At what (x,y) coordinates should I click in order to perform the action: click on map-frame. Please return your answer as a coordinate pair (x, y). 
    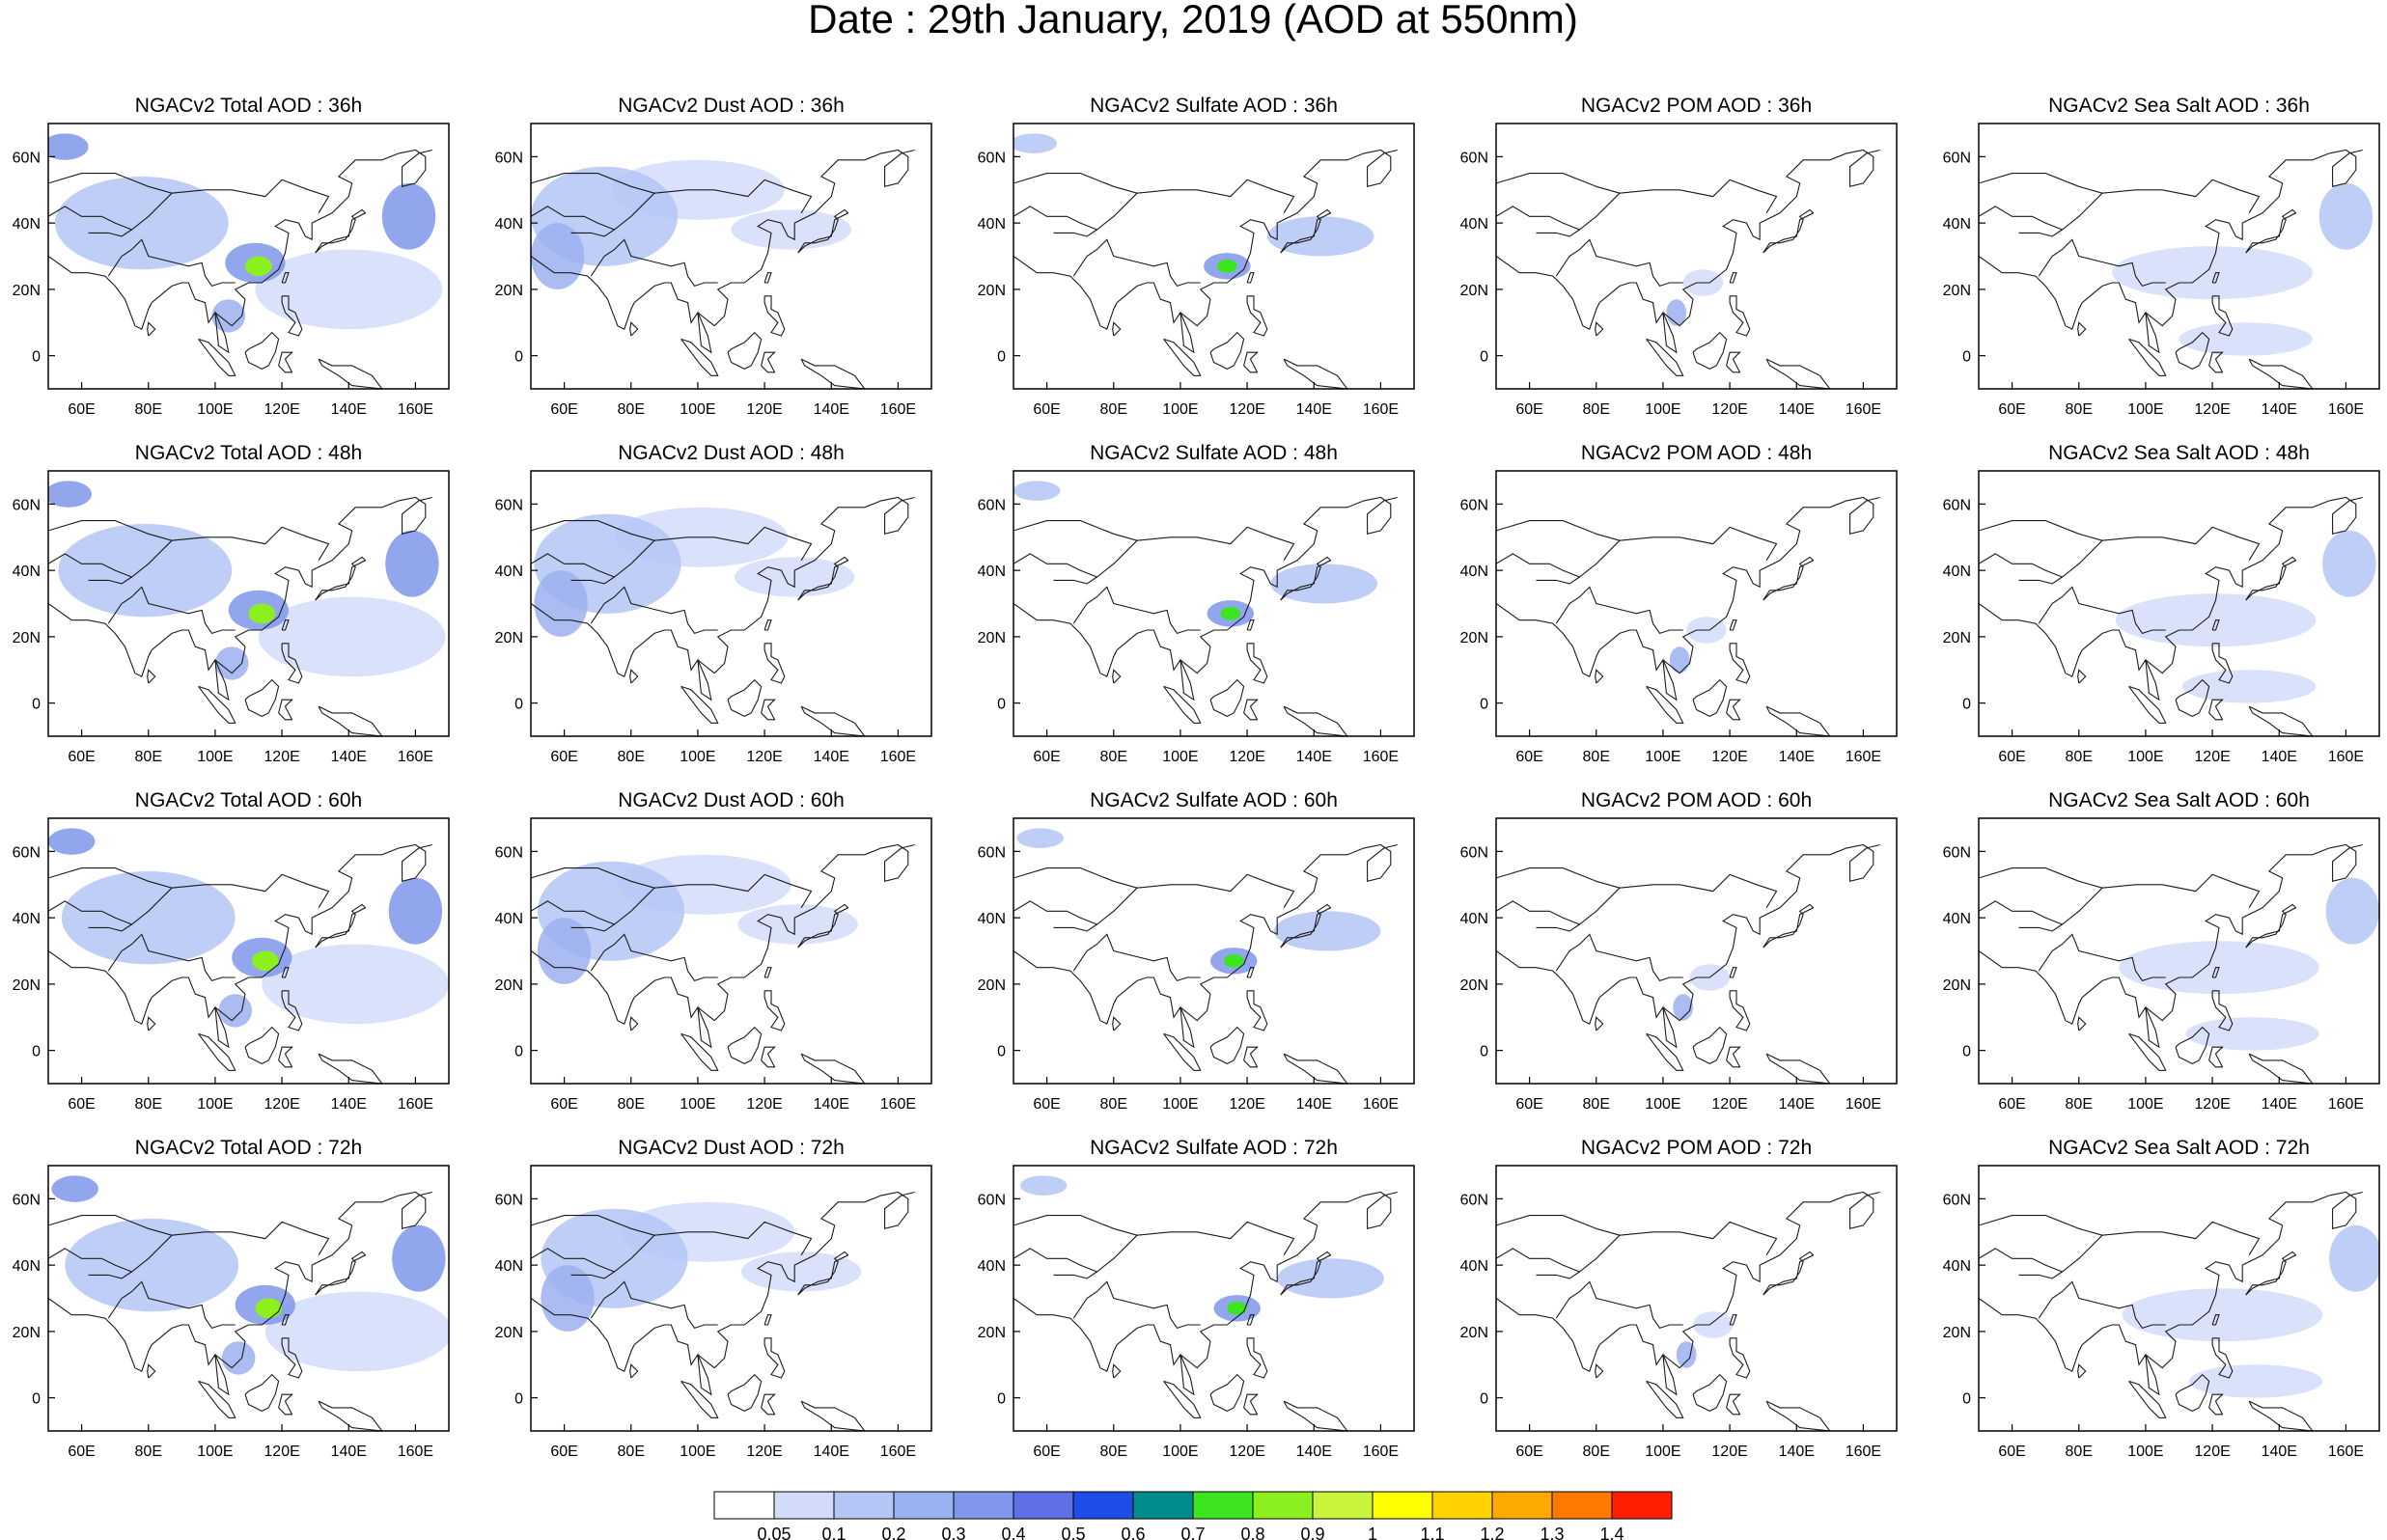
    Looking at the image, I should click on (1214, 1298).